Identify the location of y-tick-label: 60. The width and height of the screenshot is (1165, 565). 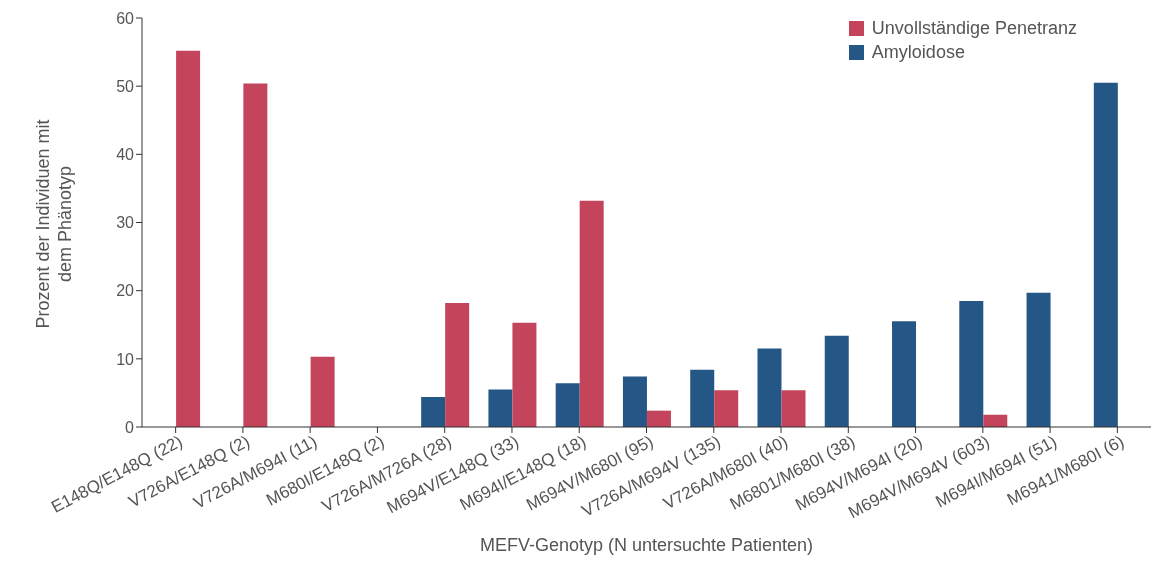
(125, 18).